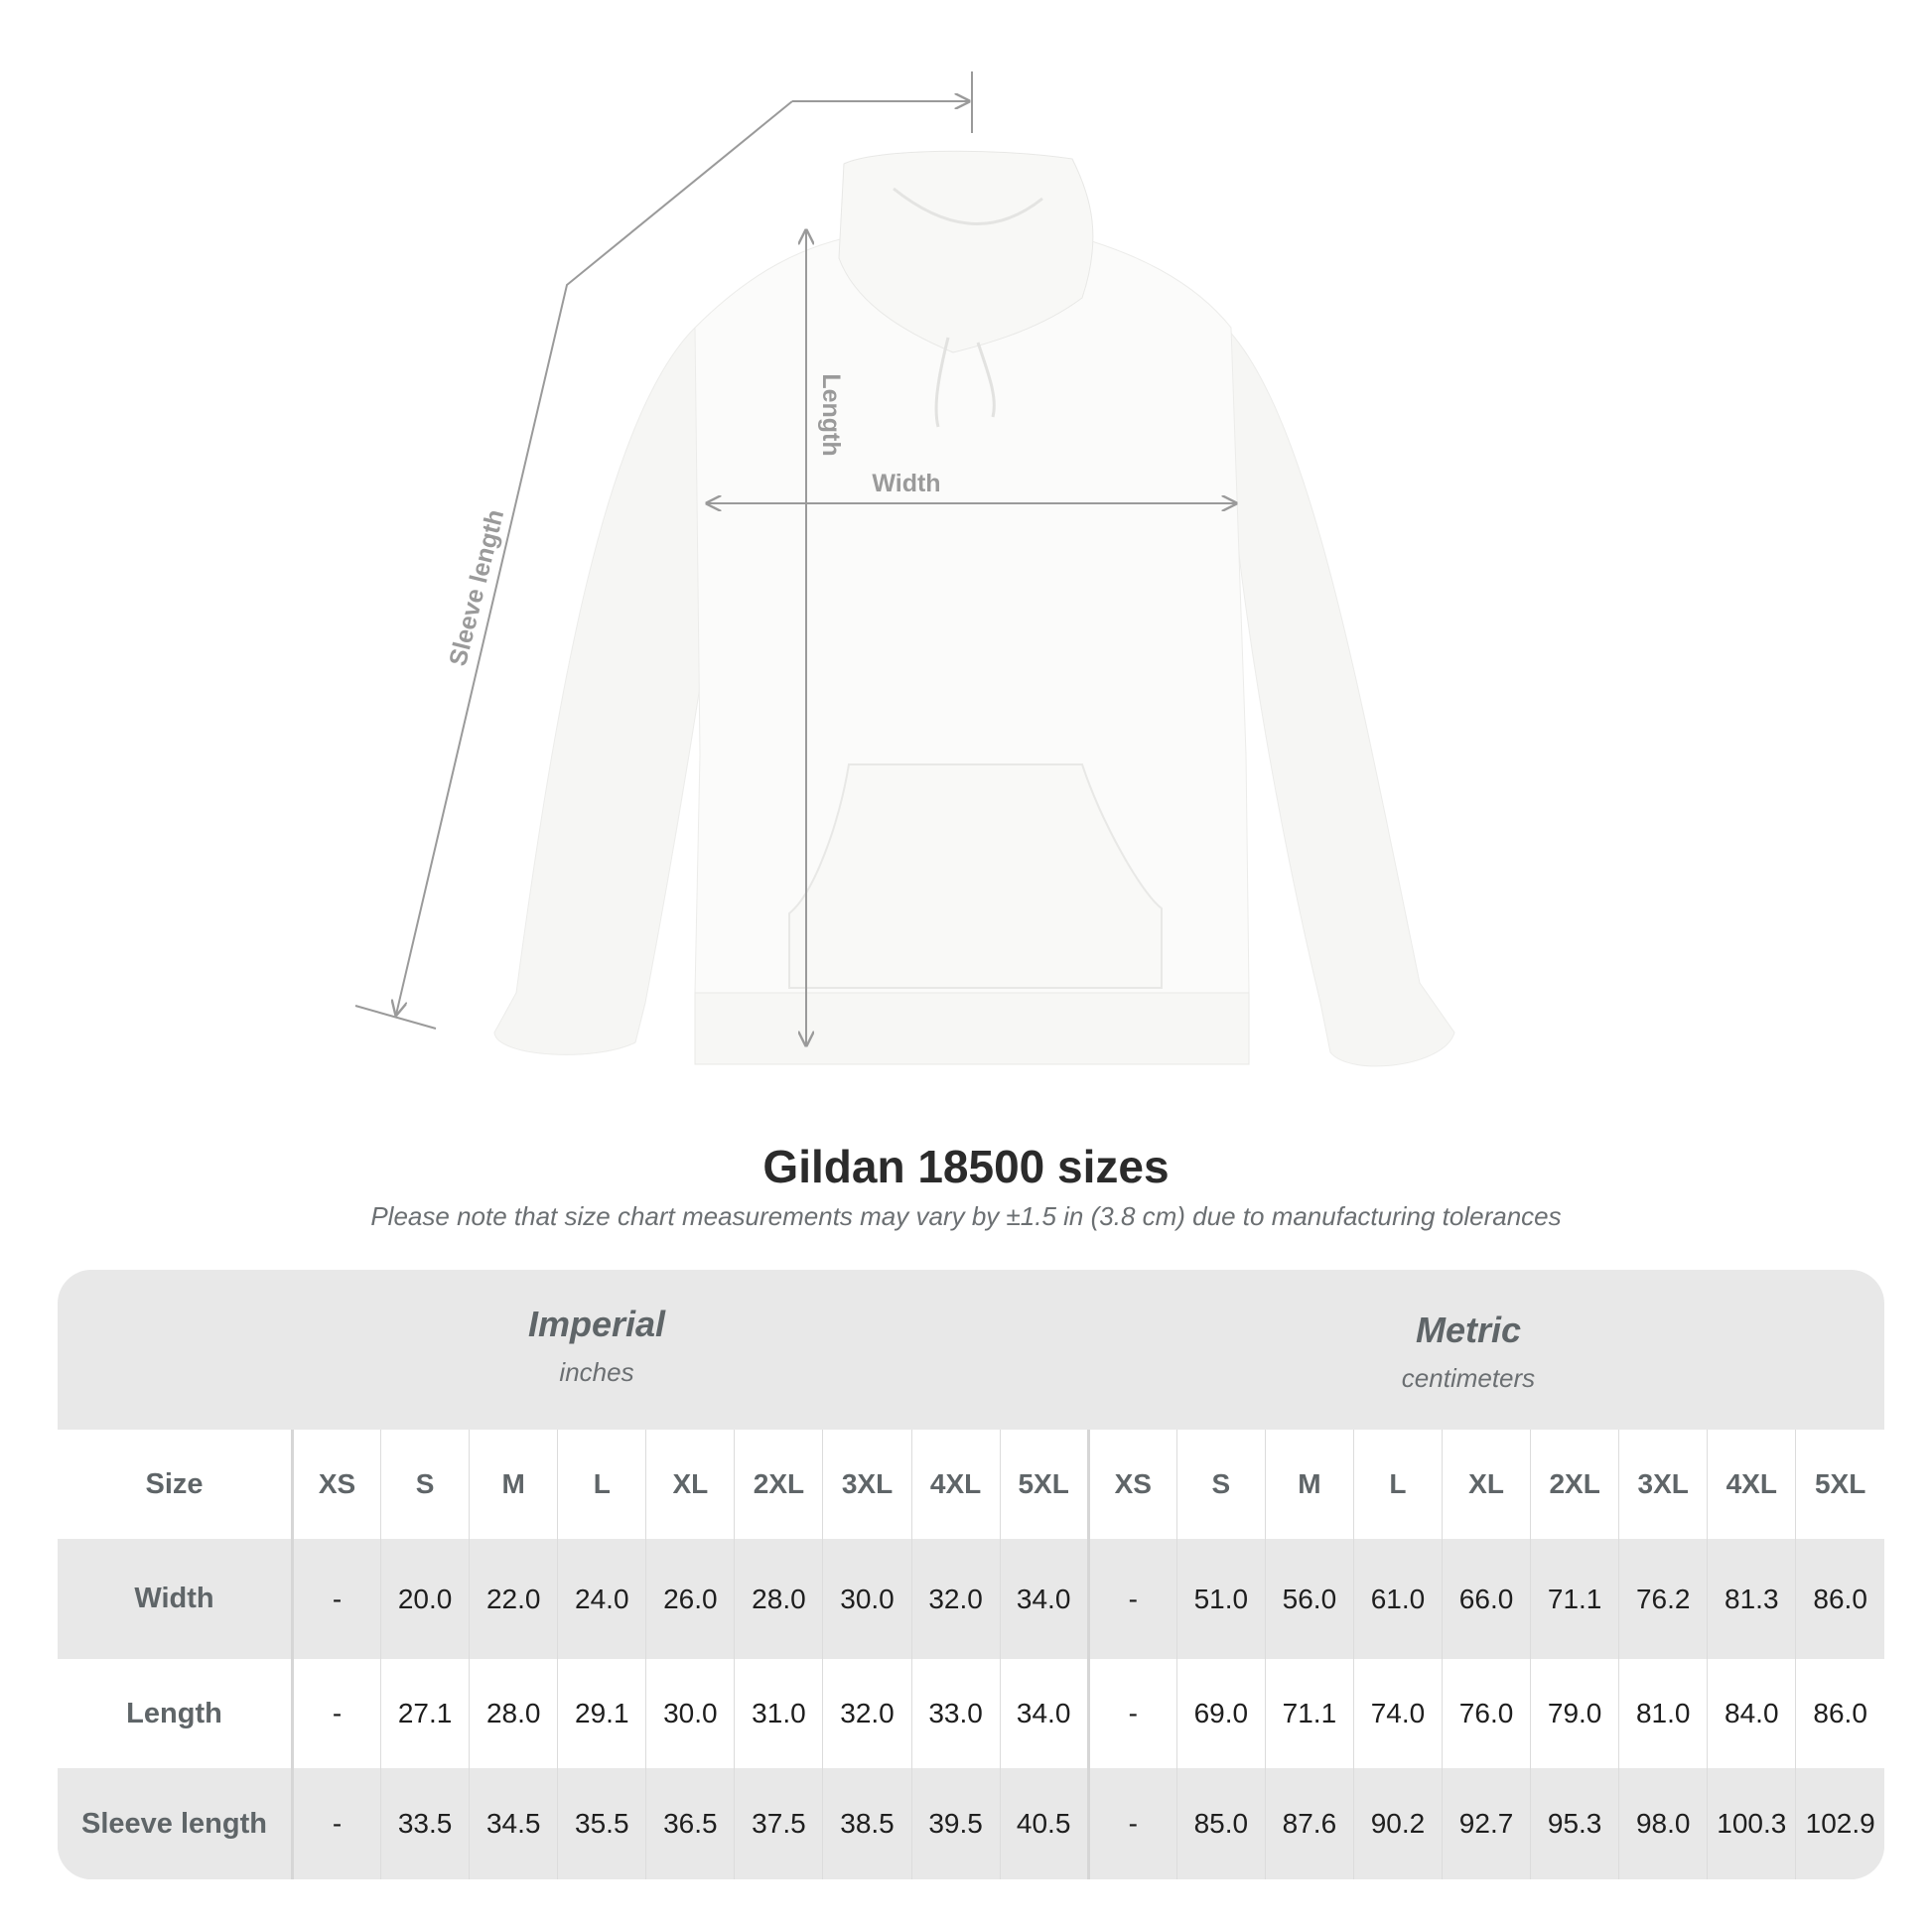  What do you see at coordinates (867, 1485) in the screenshot?
I see `imperial-size-3xl: 3XL` at bounding box center [867, 1485].